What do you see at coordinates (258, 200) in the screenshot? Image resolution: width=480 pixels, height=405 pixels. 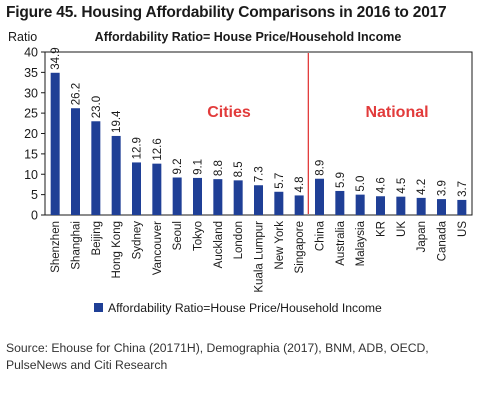 I see `bar-kuala-lumpur` at bounding box center [258, 200].